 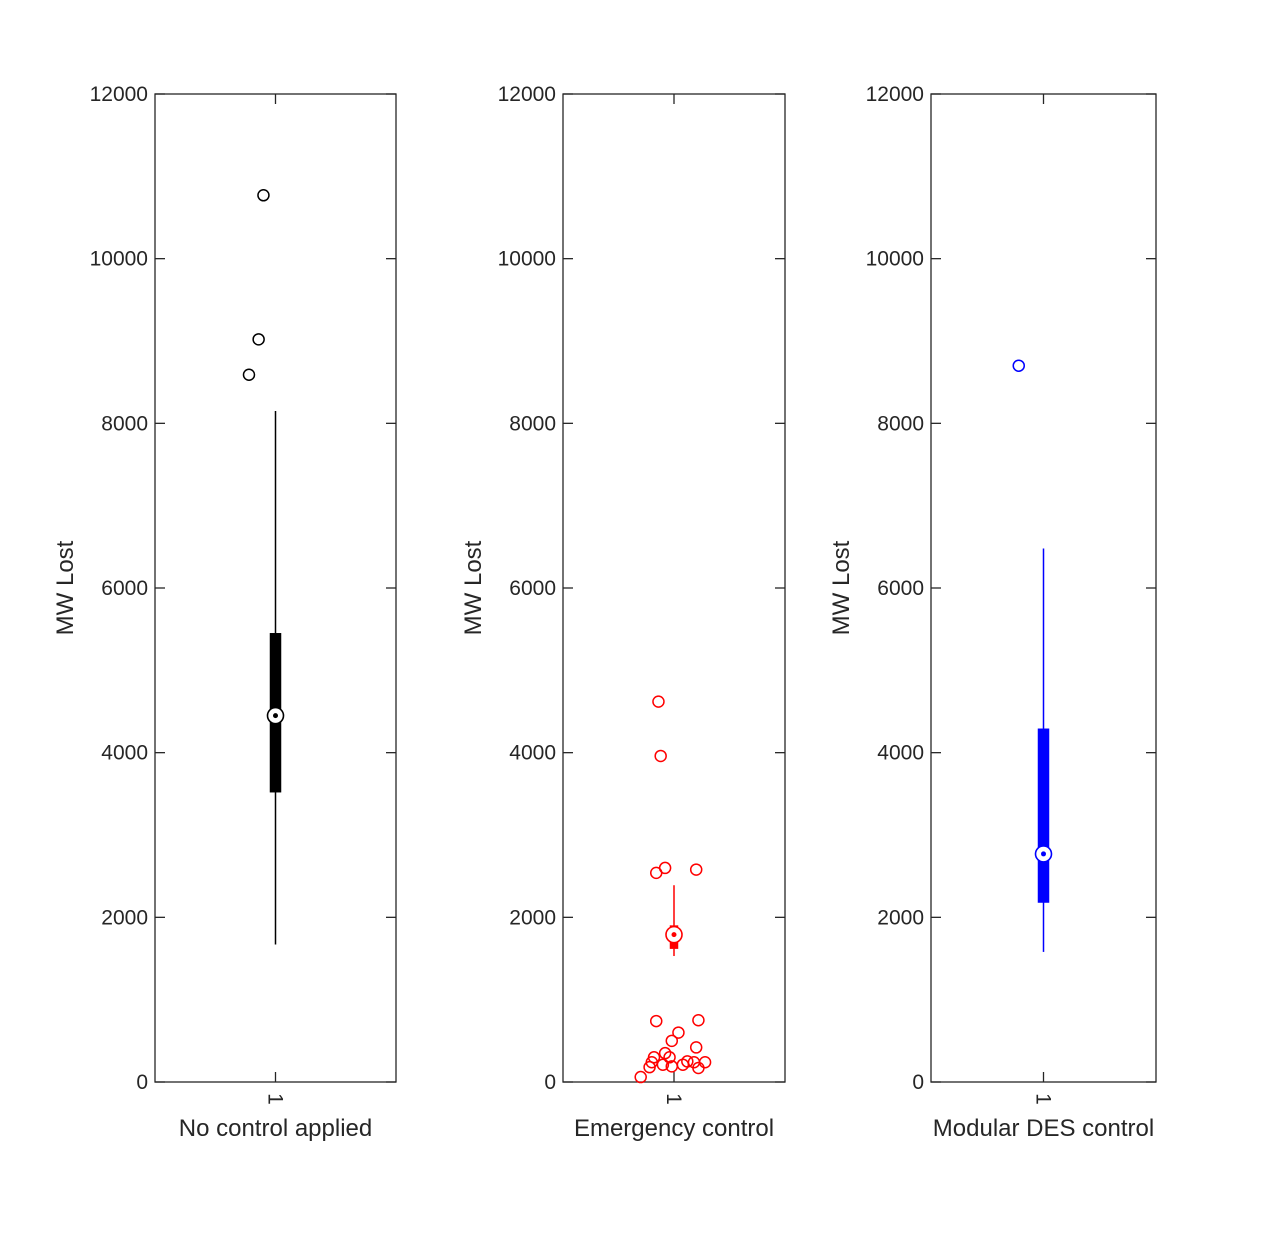 What do you see at coordinates (1043, 815) in the screenshot?
I see `iqr-box` at bounding box center [1043, 815].